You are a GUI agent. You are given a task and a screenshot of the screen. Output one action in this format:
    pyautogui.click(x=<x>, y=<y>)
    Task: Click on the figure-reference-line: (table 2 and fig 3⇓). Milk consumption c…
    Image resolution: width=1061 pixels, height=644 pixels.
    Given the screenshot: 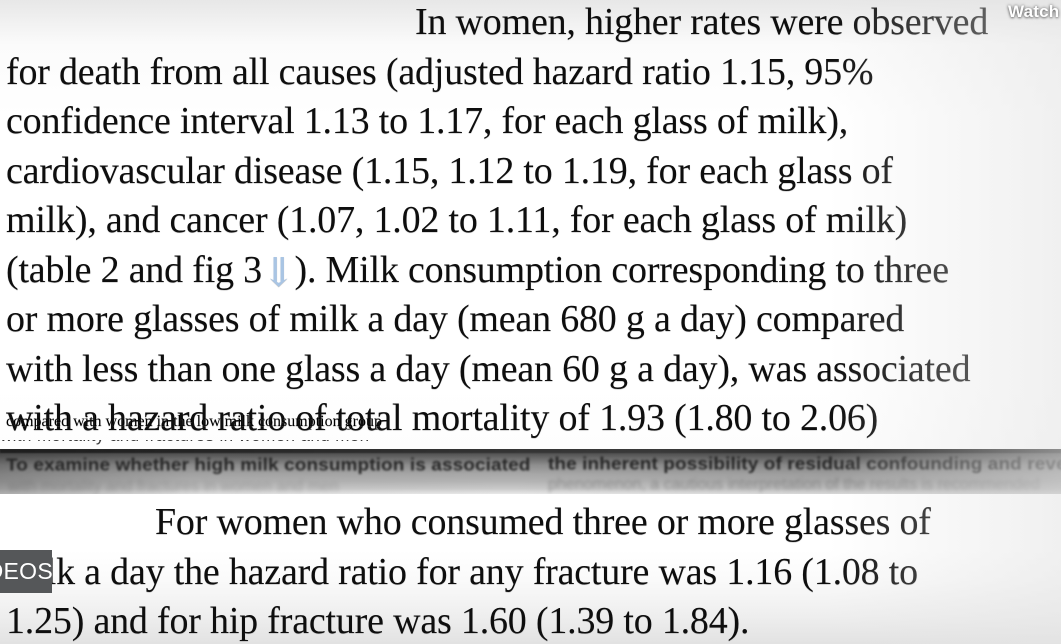 What is the action you would take?
    pyautogui.click(x=478, y=271)
    